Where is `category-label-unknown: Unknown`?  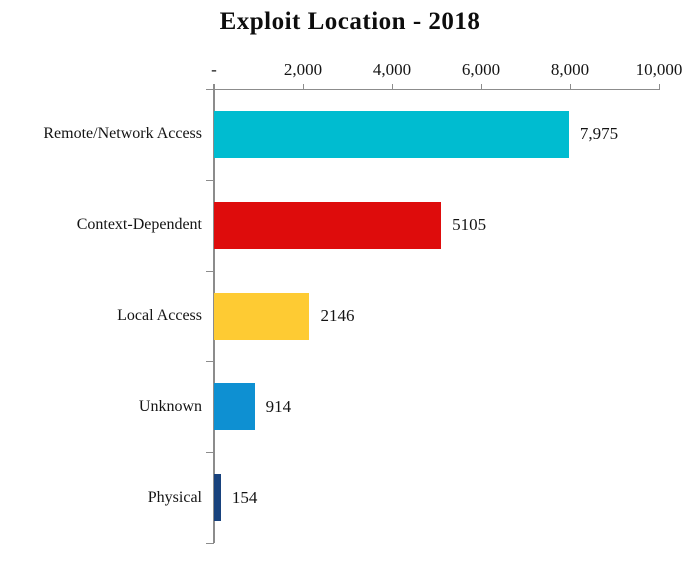 category-label-unknown: Unknown is located at coordinates (170, 406).